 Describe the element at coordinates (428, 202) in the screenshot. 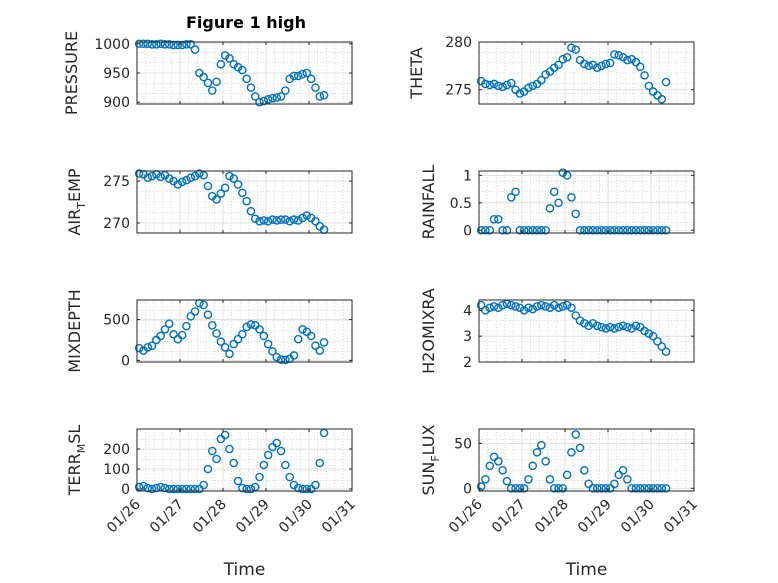

I see `y-axis-label: RAINFALL` at that location.